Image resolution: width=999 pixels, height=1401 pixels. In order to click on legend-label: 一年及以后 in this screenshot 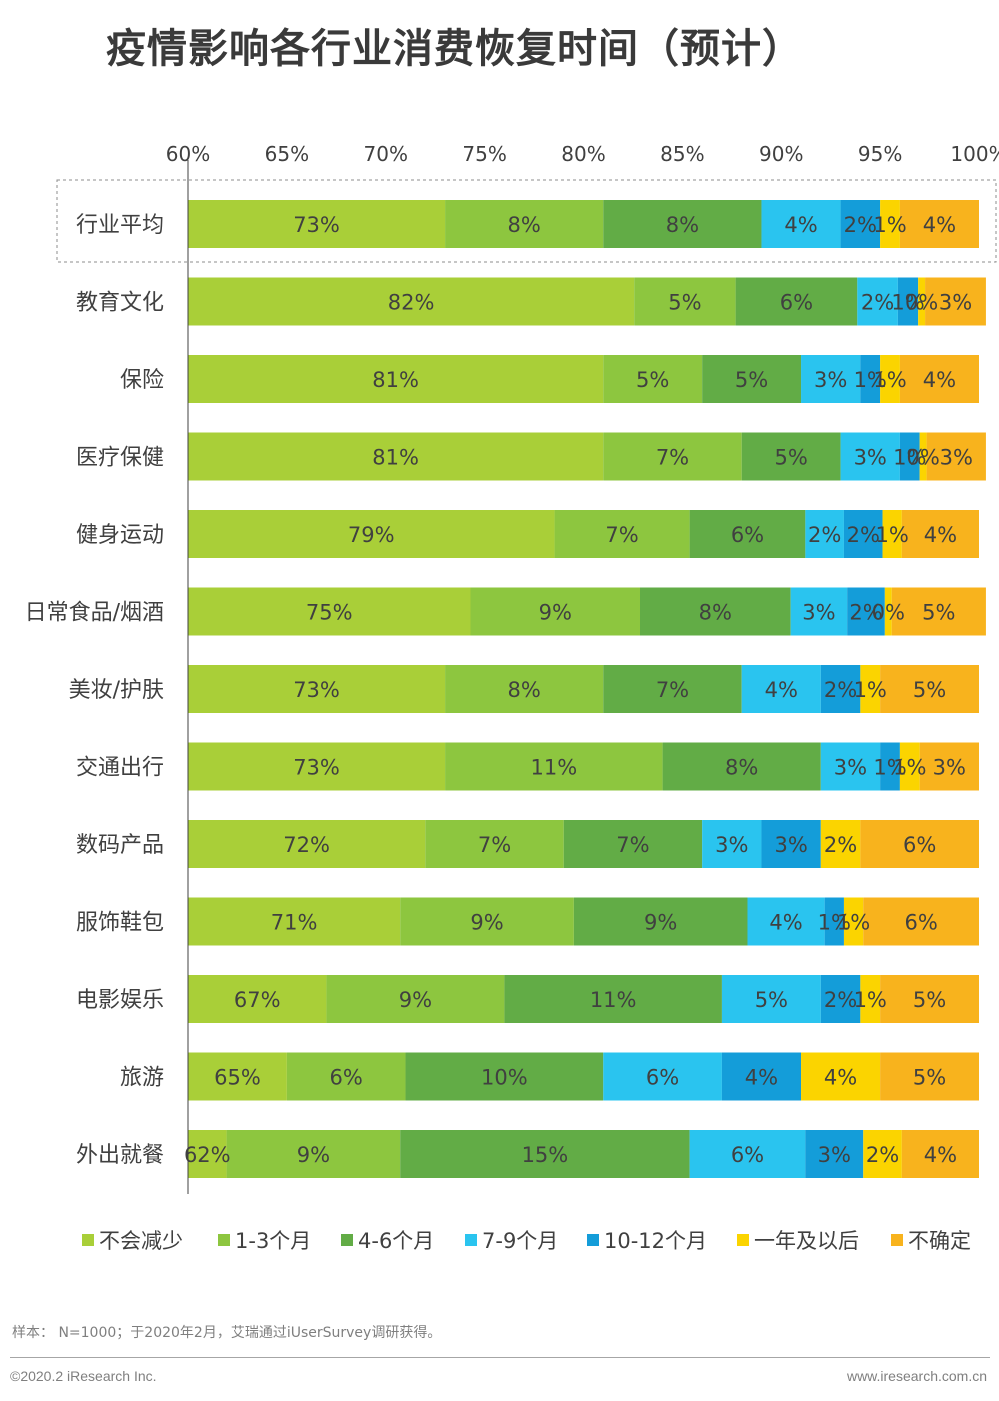, I will do `click(806, 1241)`.